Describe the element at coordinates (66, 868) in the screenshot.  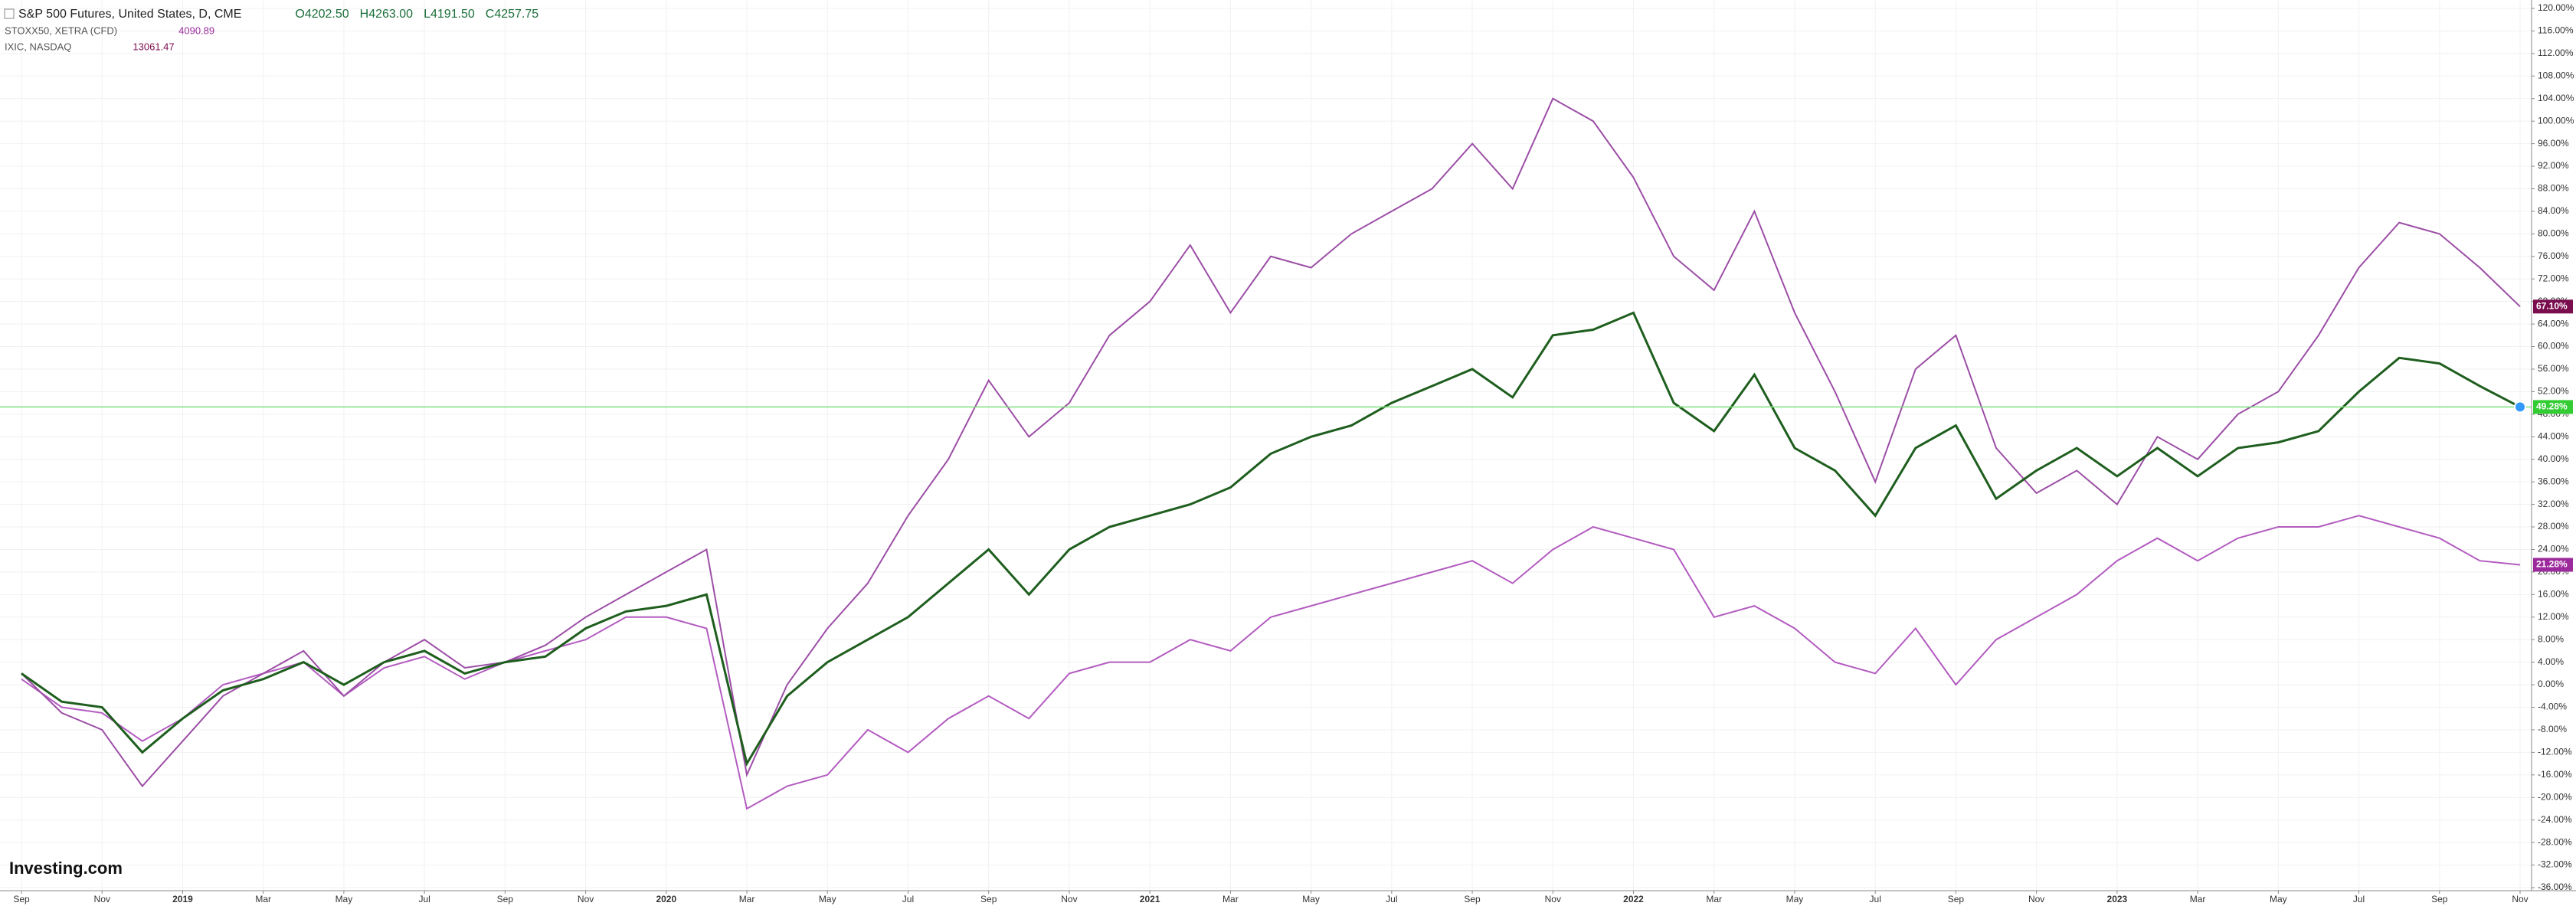
I see `watermark: Investing.com` at that location.